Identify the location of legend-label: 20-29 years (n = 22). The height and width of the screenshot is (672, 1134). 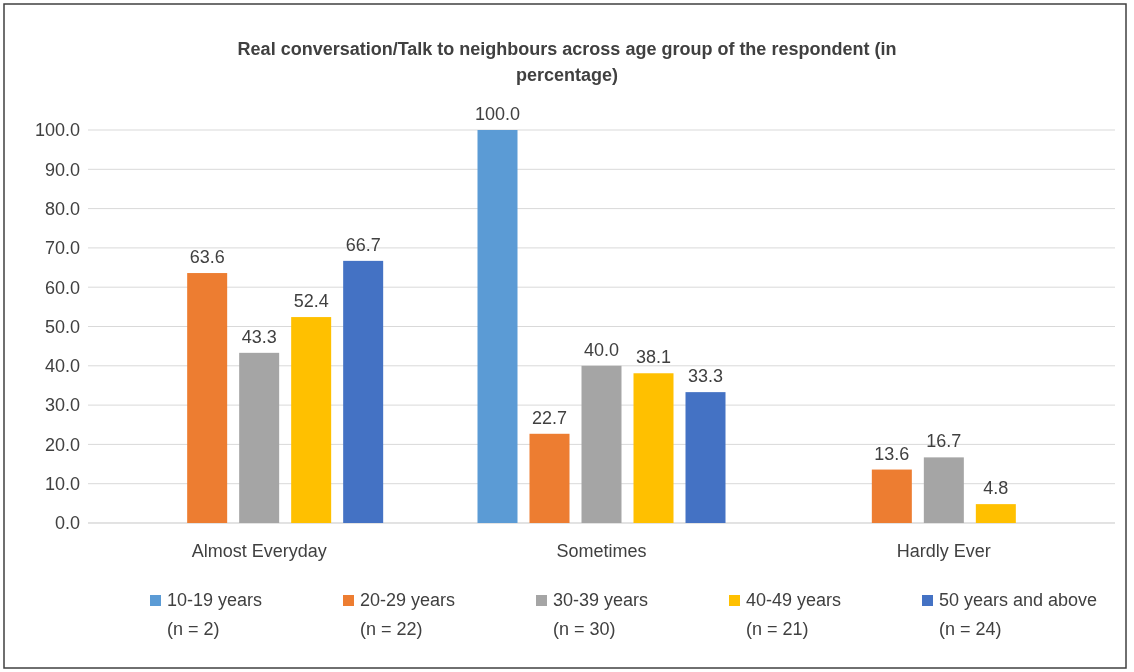
(408, 614).